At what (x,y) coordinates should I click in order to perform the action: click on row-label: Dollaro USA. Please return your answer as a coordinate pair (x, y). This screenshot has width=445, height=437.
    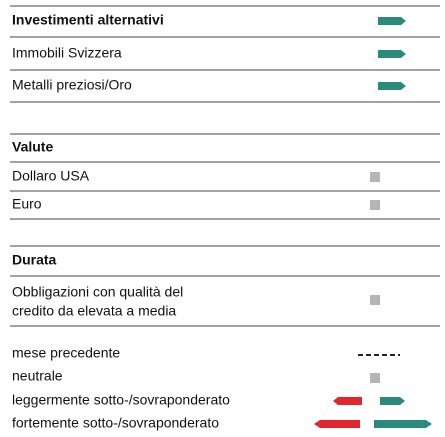
    Looking at the image, I should click on (51, 176).